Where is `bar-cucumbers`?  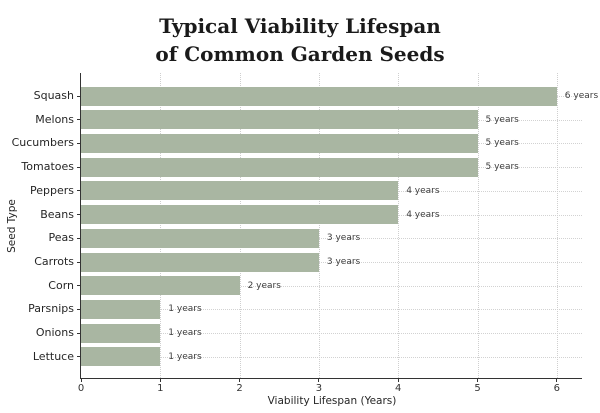 bar-cucumbers is located at coordinates (279, 143).